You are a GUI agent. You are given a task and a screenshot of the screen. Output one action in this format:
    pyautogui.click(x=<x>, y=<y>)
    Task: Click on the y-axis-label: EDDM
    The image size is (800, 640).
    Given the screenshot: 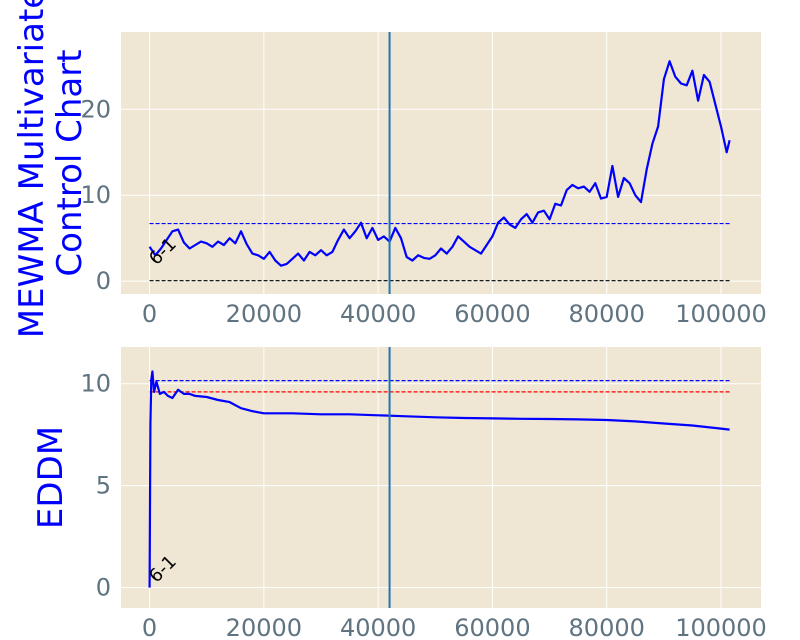 What is the action you would take?
    pyautogui.click(x=51, y=477)
    